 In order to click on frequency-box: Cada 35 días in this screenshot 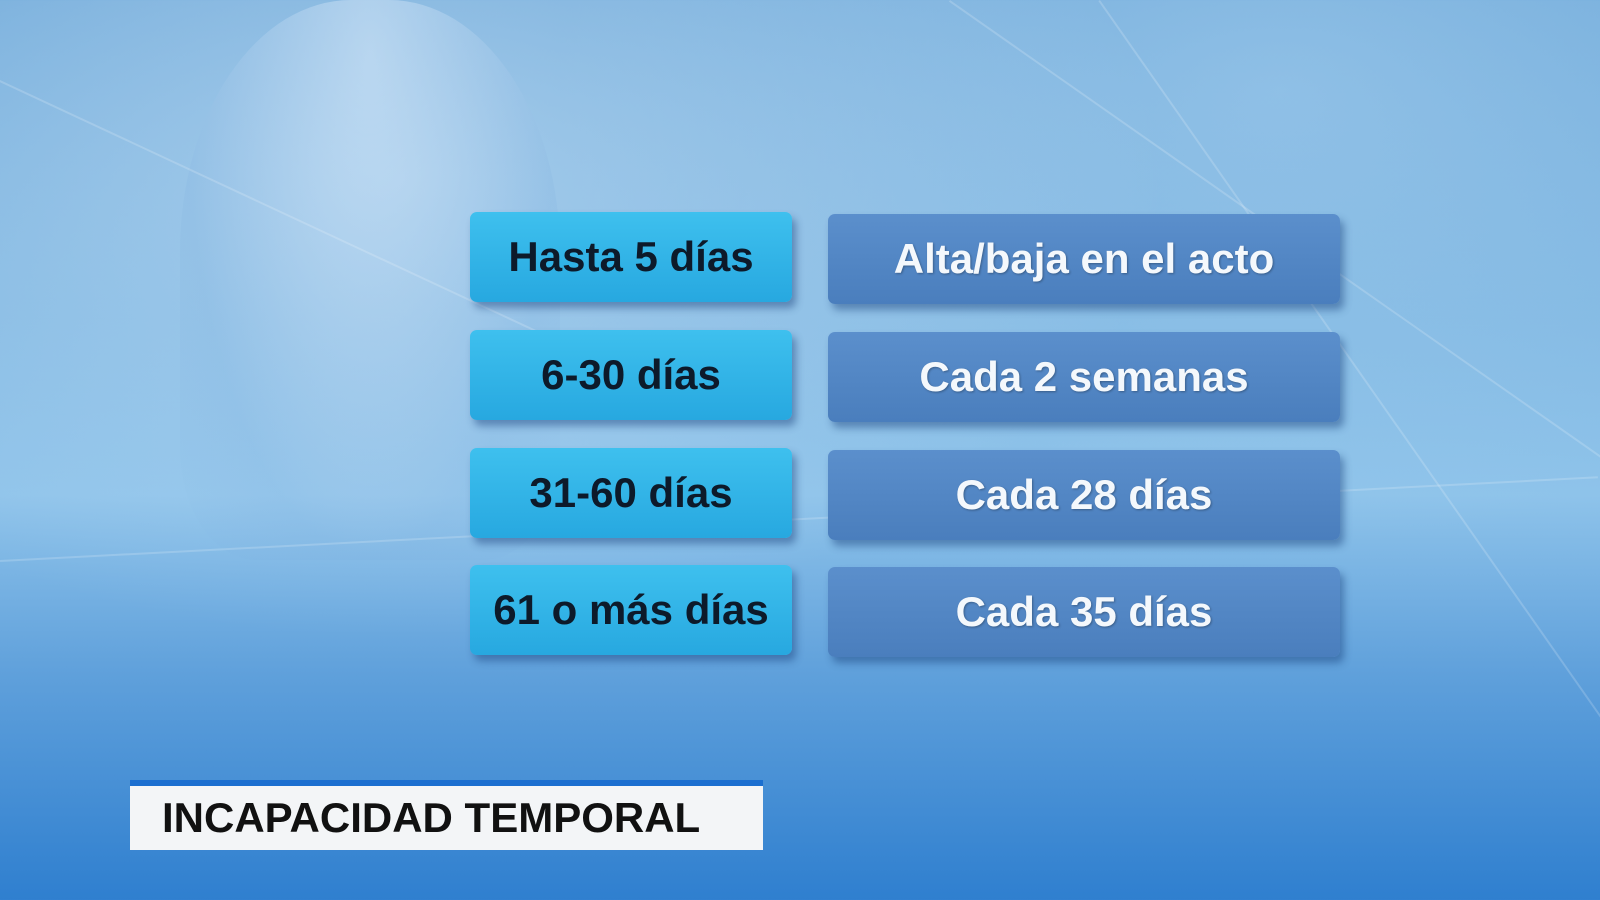, I will do `click(1084, 612)`.